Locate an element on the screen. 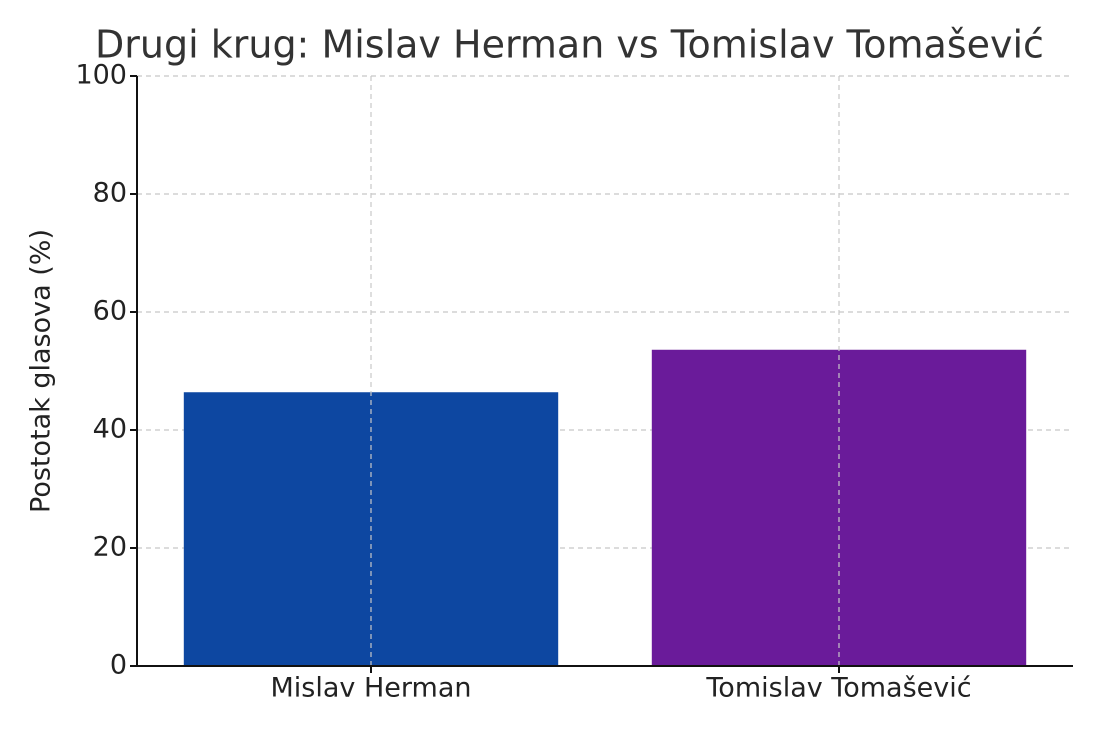  y-tick-label: 100 is located at coordinates (101, 75).